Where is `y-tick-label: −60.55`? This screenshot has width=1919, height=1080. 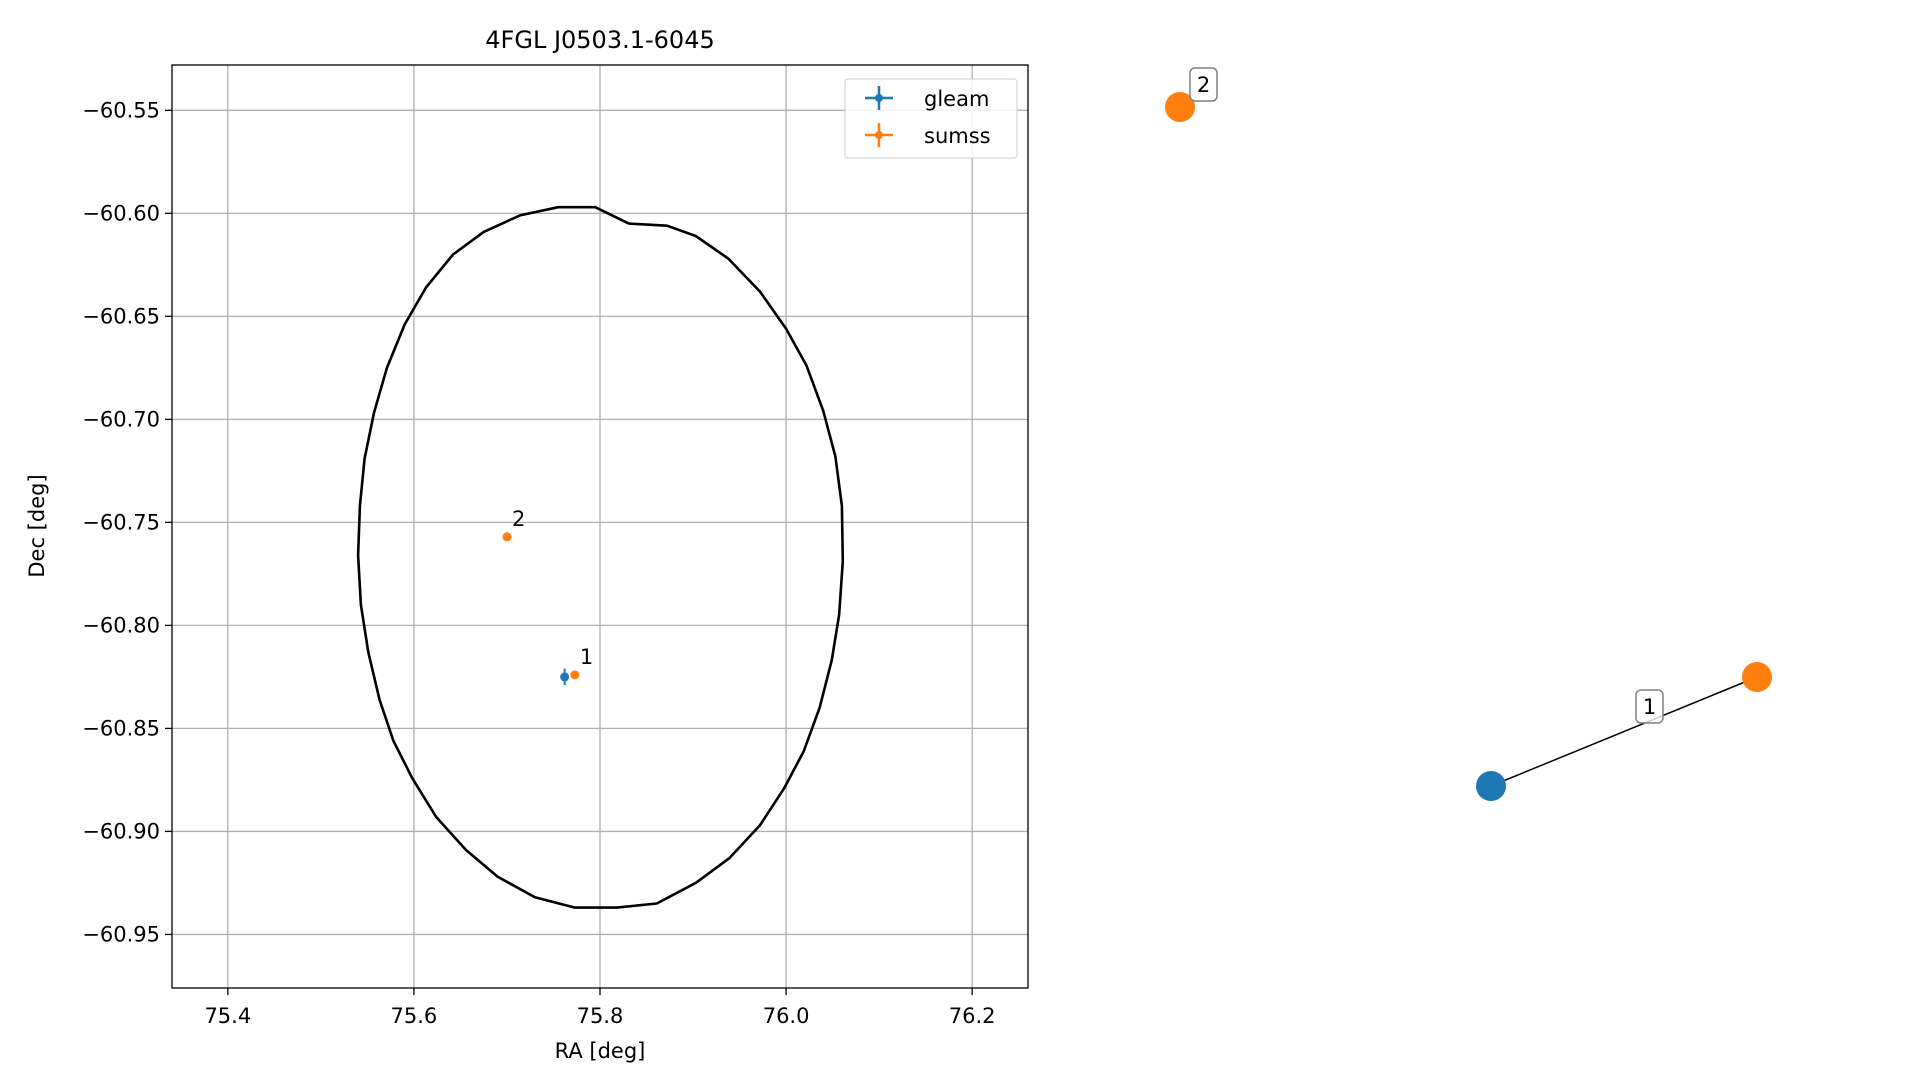 y-tick-label: −60.55 is located at coordinates (121, 110).